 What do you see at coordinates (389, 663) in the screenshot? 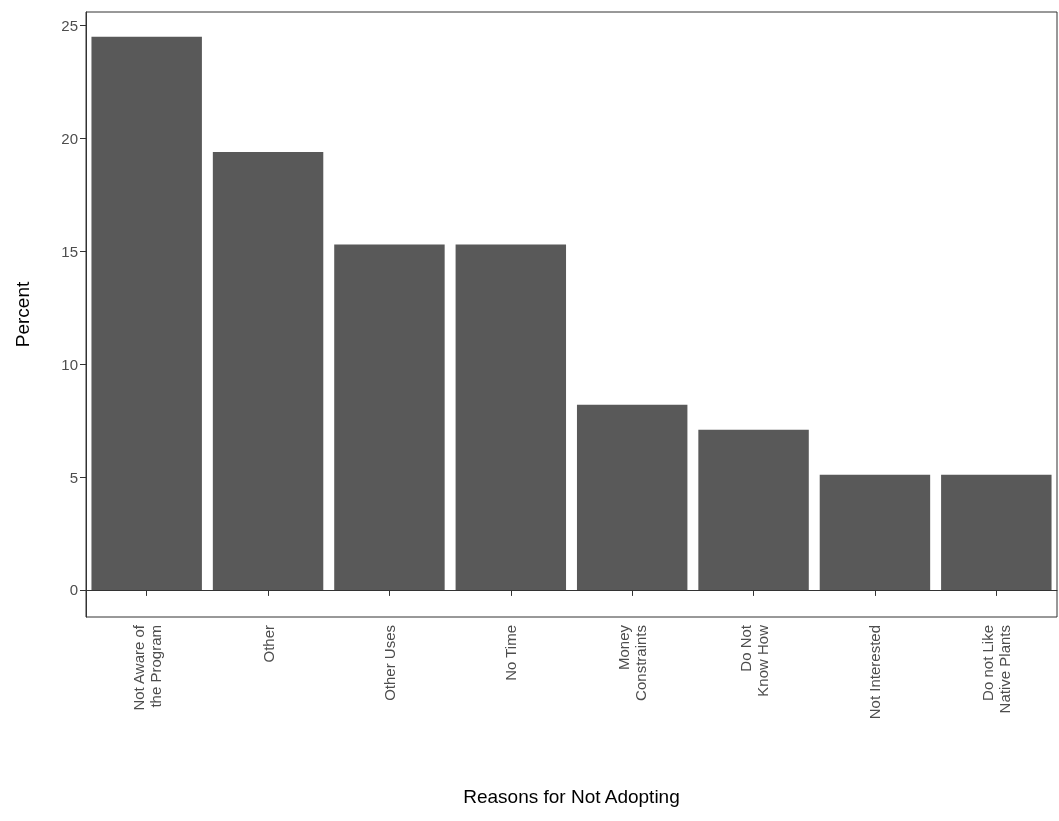
I see `x-tick-label: Other Uses` at bounding box center [389, 663].